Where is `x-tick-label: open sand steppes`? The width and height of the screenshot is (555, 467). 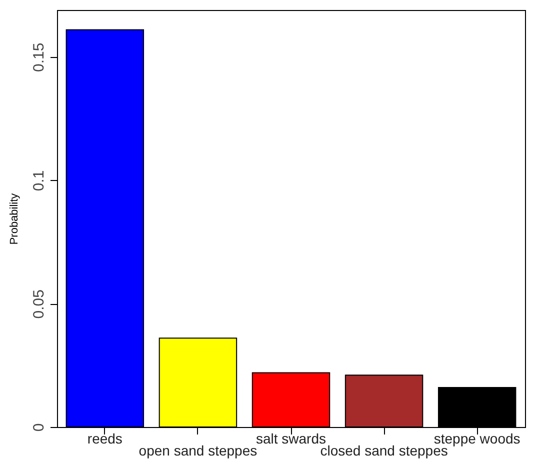 x-tick-label: open sand steppes is located at coordinates (198, 450).